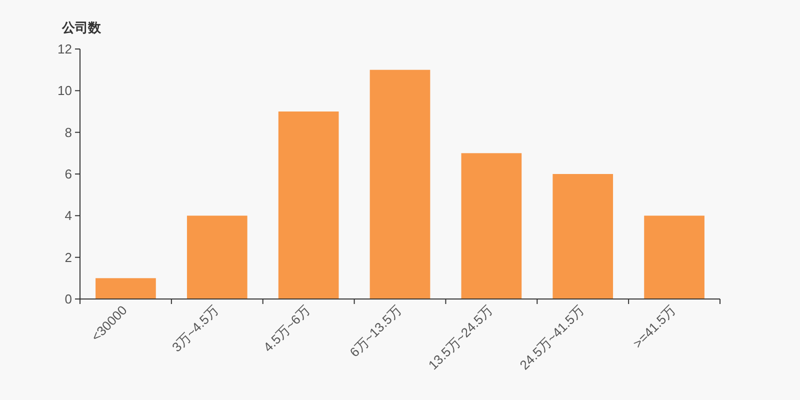 Image resolution: width=800 pixels, height=400 pixels. I want to click on y-tick-label: 2, so click(68, 257).